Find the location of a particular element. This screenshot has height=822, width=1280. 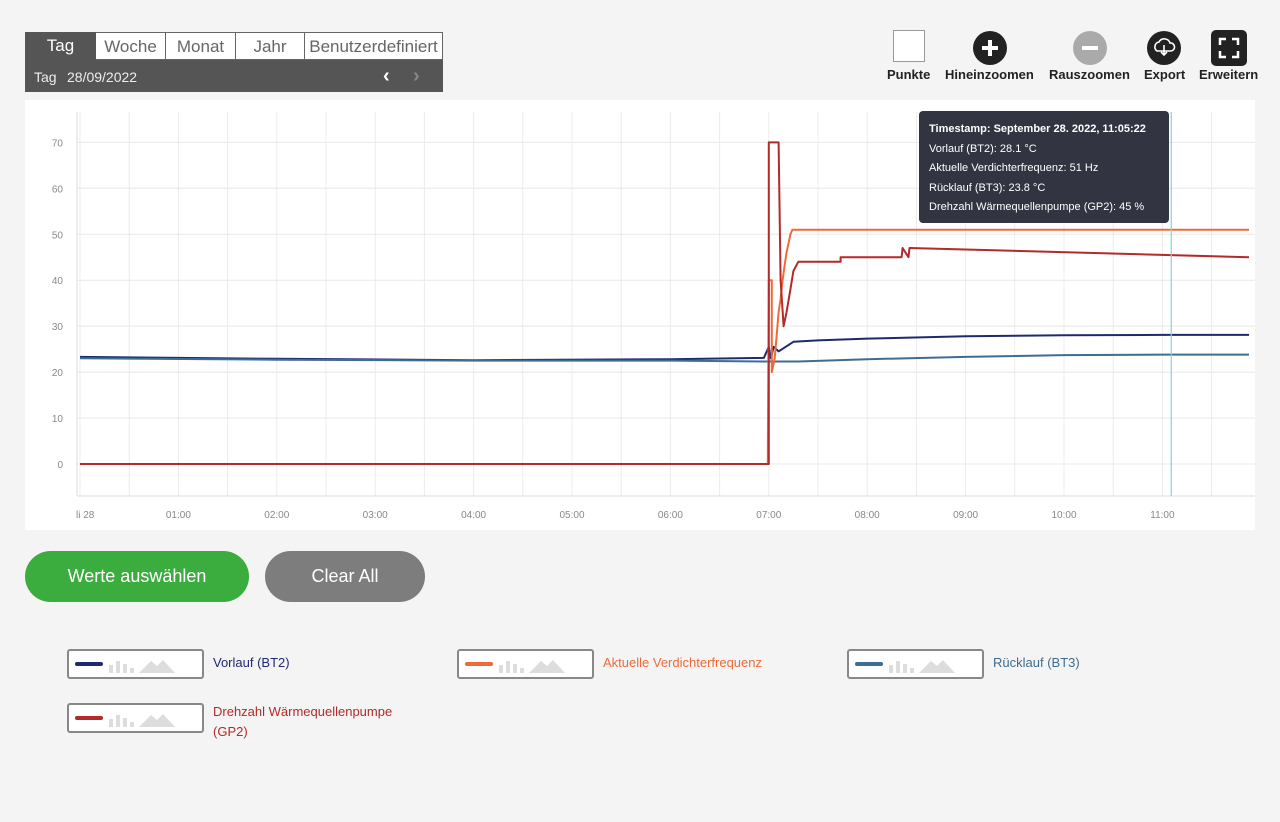

zoom-in-label: Hineinzoomen is located at coordinates (989, 74).